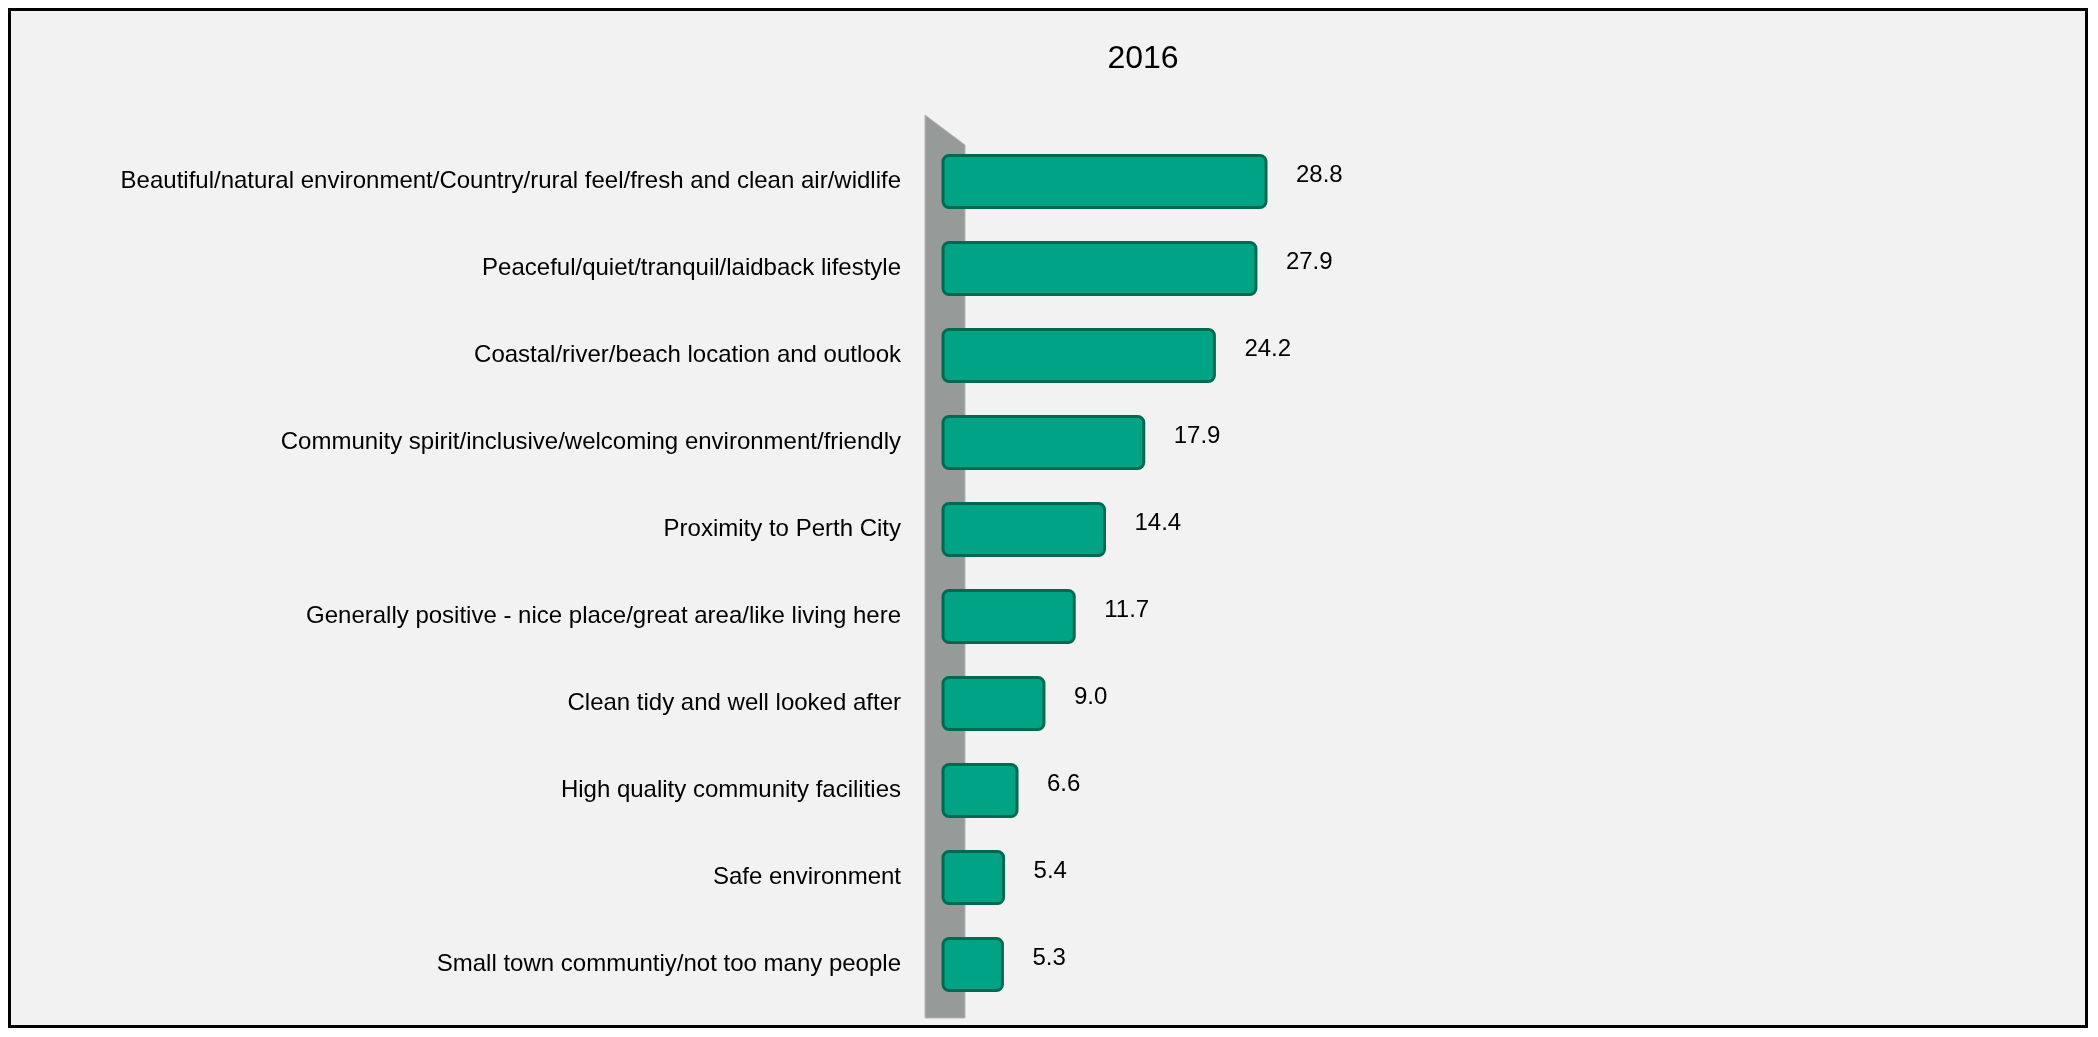  What do you see at coordinates (1090, 695) in the screenshot?
I see `data-label: 9.0` at bounding box center [1090, 695].